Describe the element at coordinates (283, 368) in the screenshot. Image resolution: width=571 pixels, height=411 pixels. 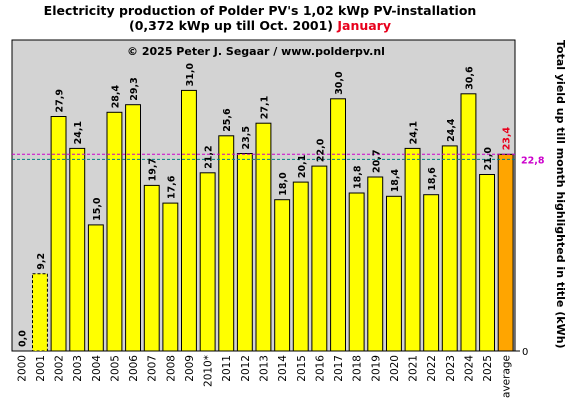
I see `x-tick-label-2014: 2014` at that location.